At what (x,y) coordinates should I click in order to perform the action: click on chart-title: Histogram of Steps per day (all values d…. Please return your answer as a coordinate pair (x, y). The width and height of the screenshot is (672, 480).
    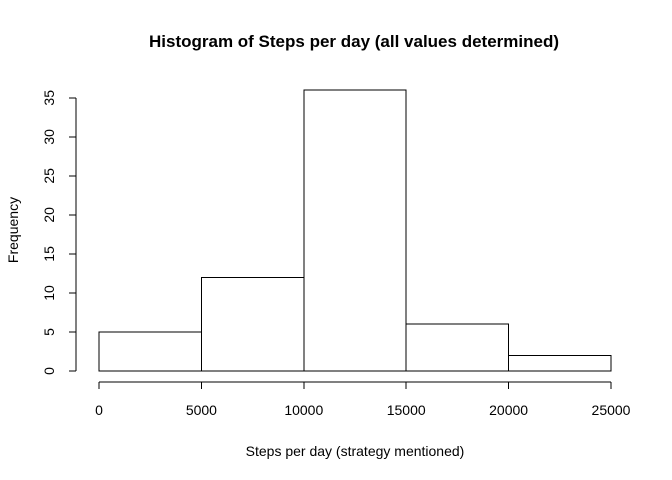
    Looking at the image, I should click on (354, 41).